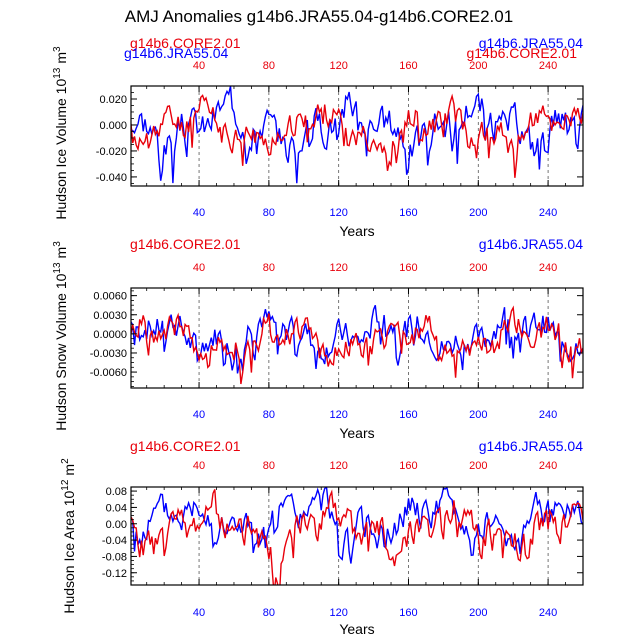  What do you see at coordinates (111, 152) in the screenshot?
I see `y-tick-label: -0.020` at bounding box center [111, 152].